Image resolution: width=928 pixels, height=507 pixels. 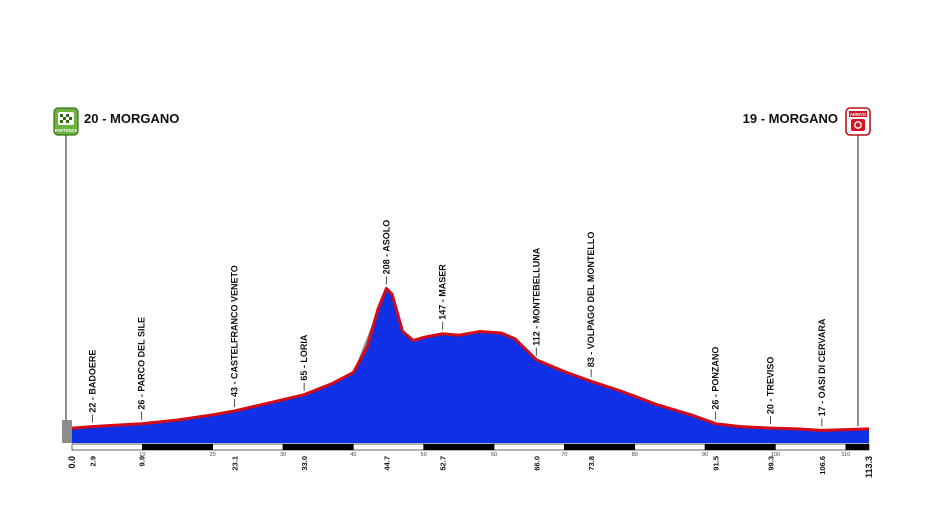 I want to click on scale-tick-label: 20, so click(x=213, y=455).